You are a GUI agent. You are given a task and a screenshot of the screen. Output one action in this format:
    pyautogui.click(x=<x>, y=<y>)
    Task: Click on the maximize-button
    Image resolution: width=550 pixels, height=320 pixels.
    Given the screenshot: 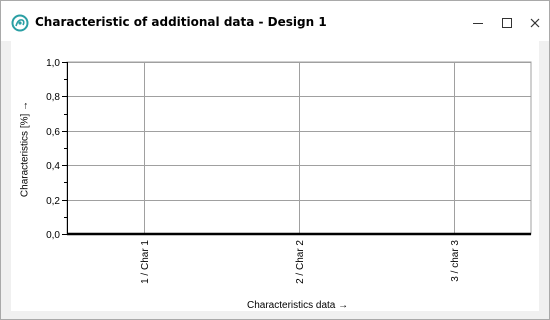 What is the action you would take?
    pyautogui.click(x=507, y=23)
    